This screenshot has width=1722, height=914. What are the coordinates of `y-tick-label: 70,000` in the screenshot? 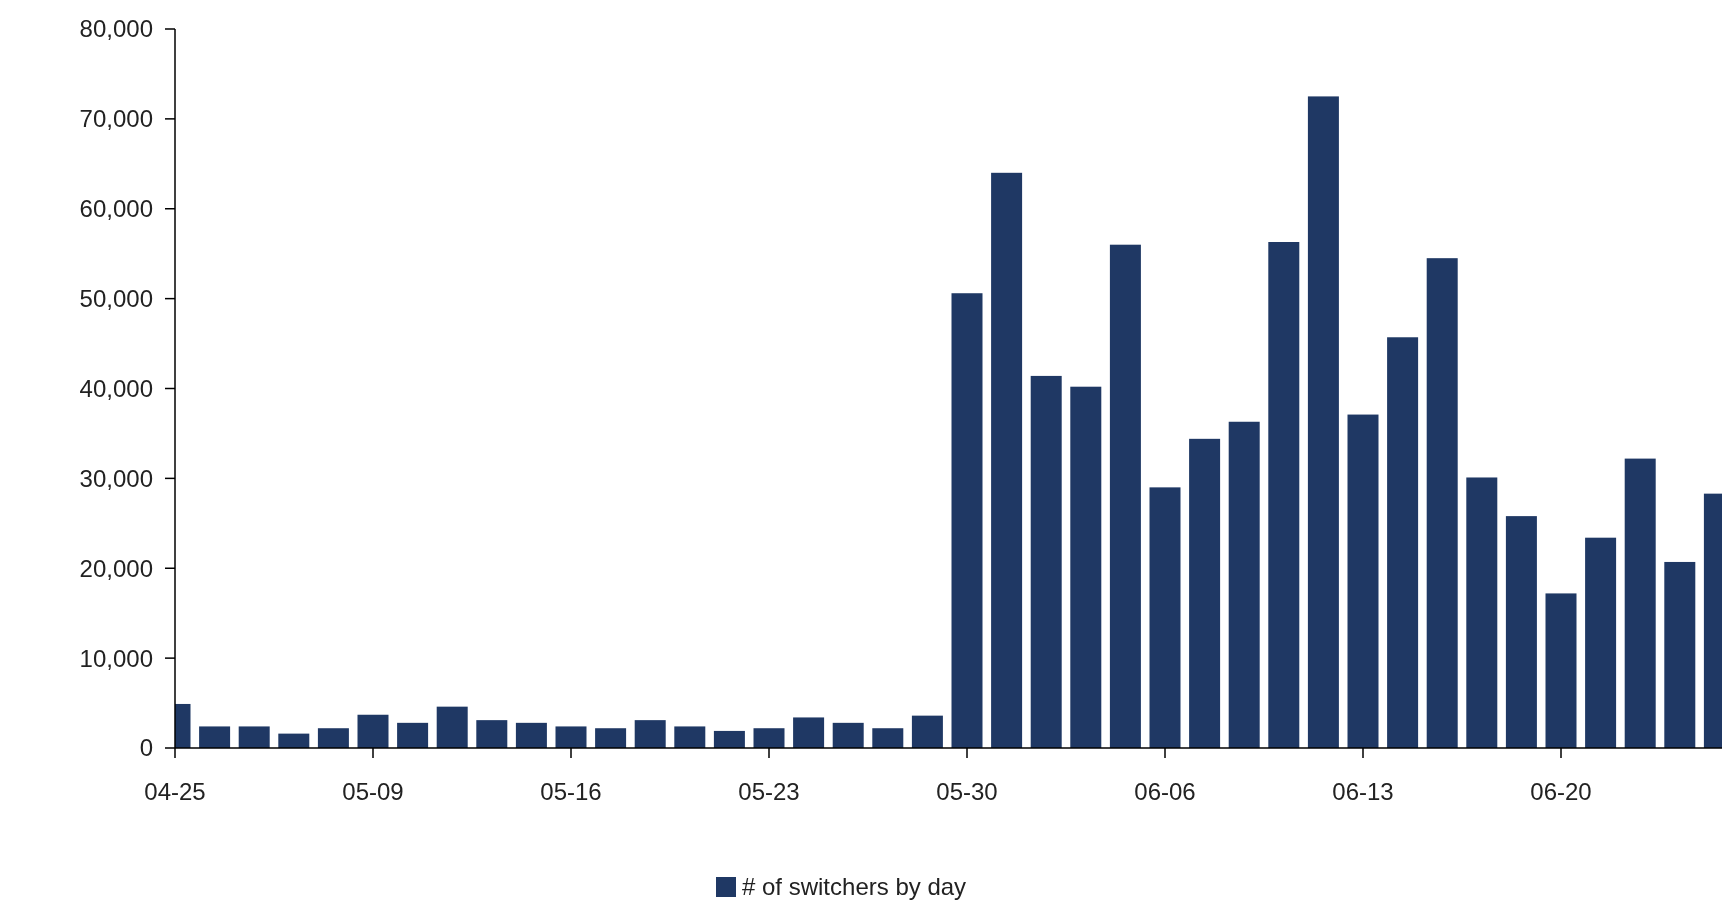 It's located at (116, 119).